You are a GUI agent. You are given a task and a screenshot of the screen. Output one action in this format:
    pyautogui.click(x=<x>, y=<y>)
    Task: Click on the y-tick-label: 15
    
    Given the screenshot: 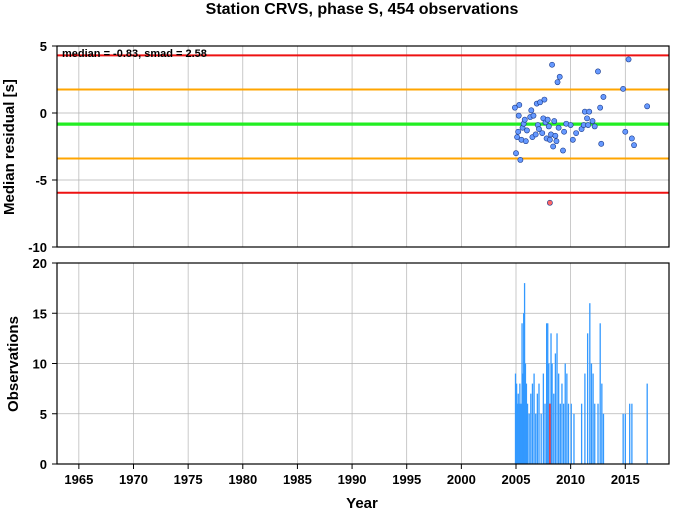 What is the action you would take?
    pyautogui.click(x=40, y=313)
    